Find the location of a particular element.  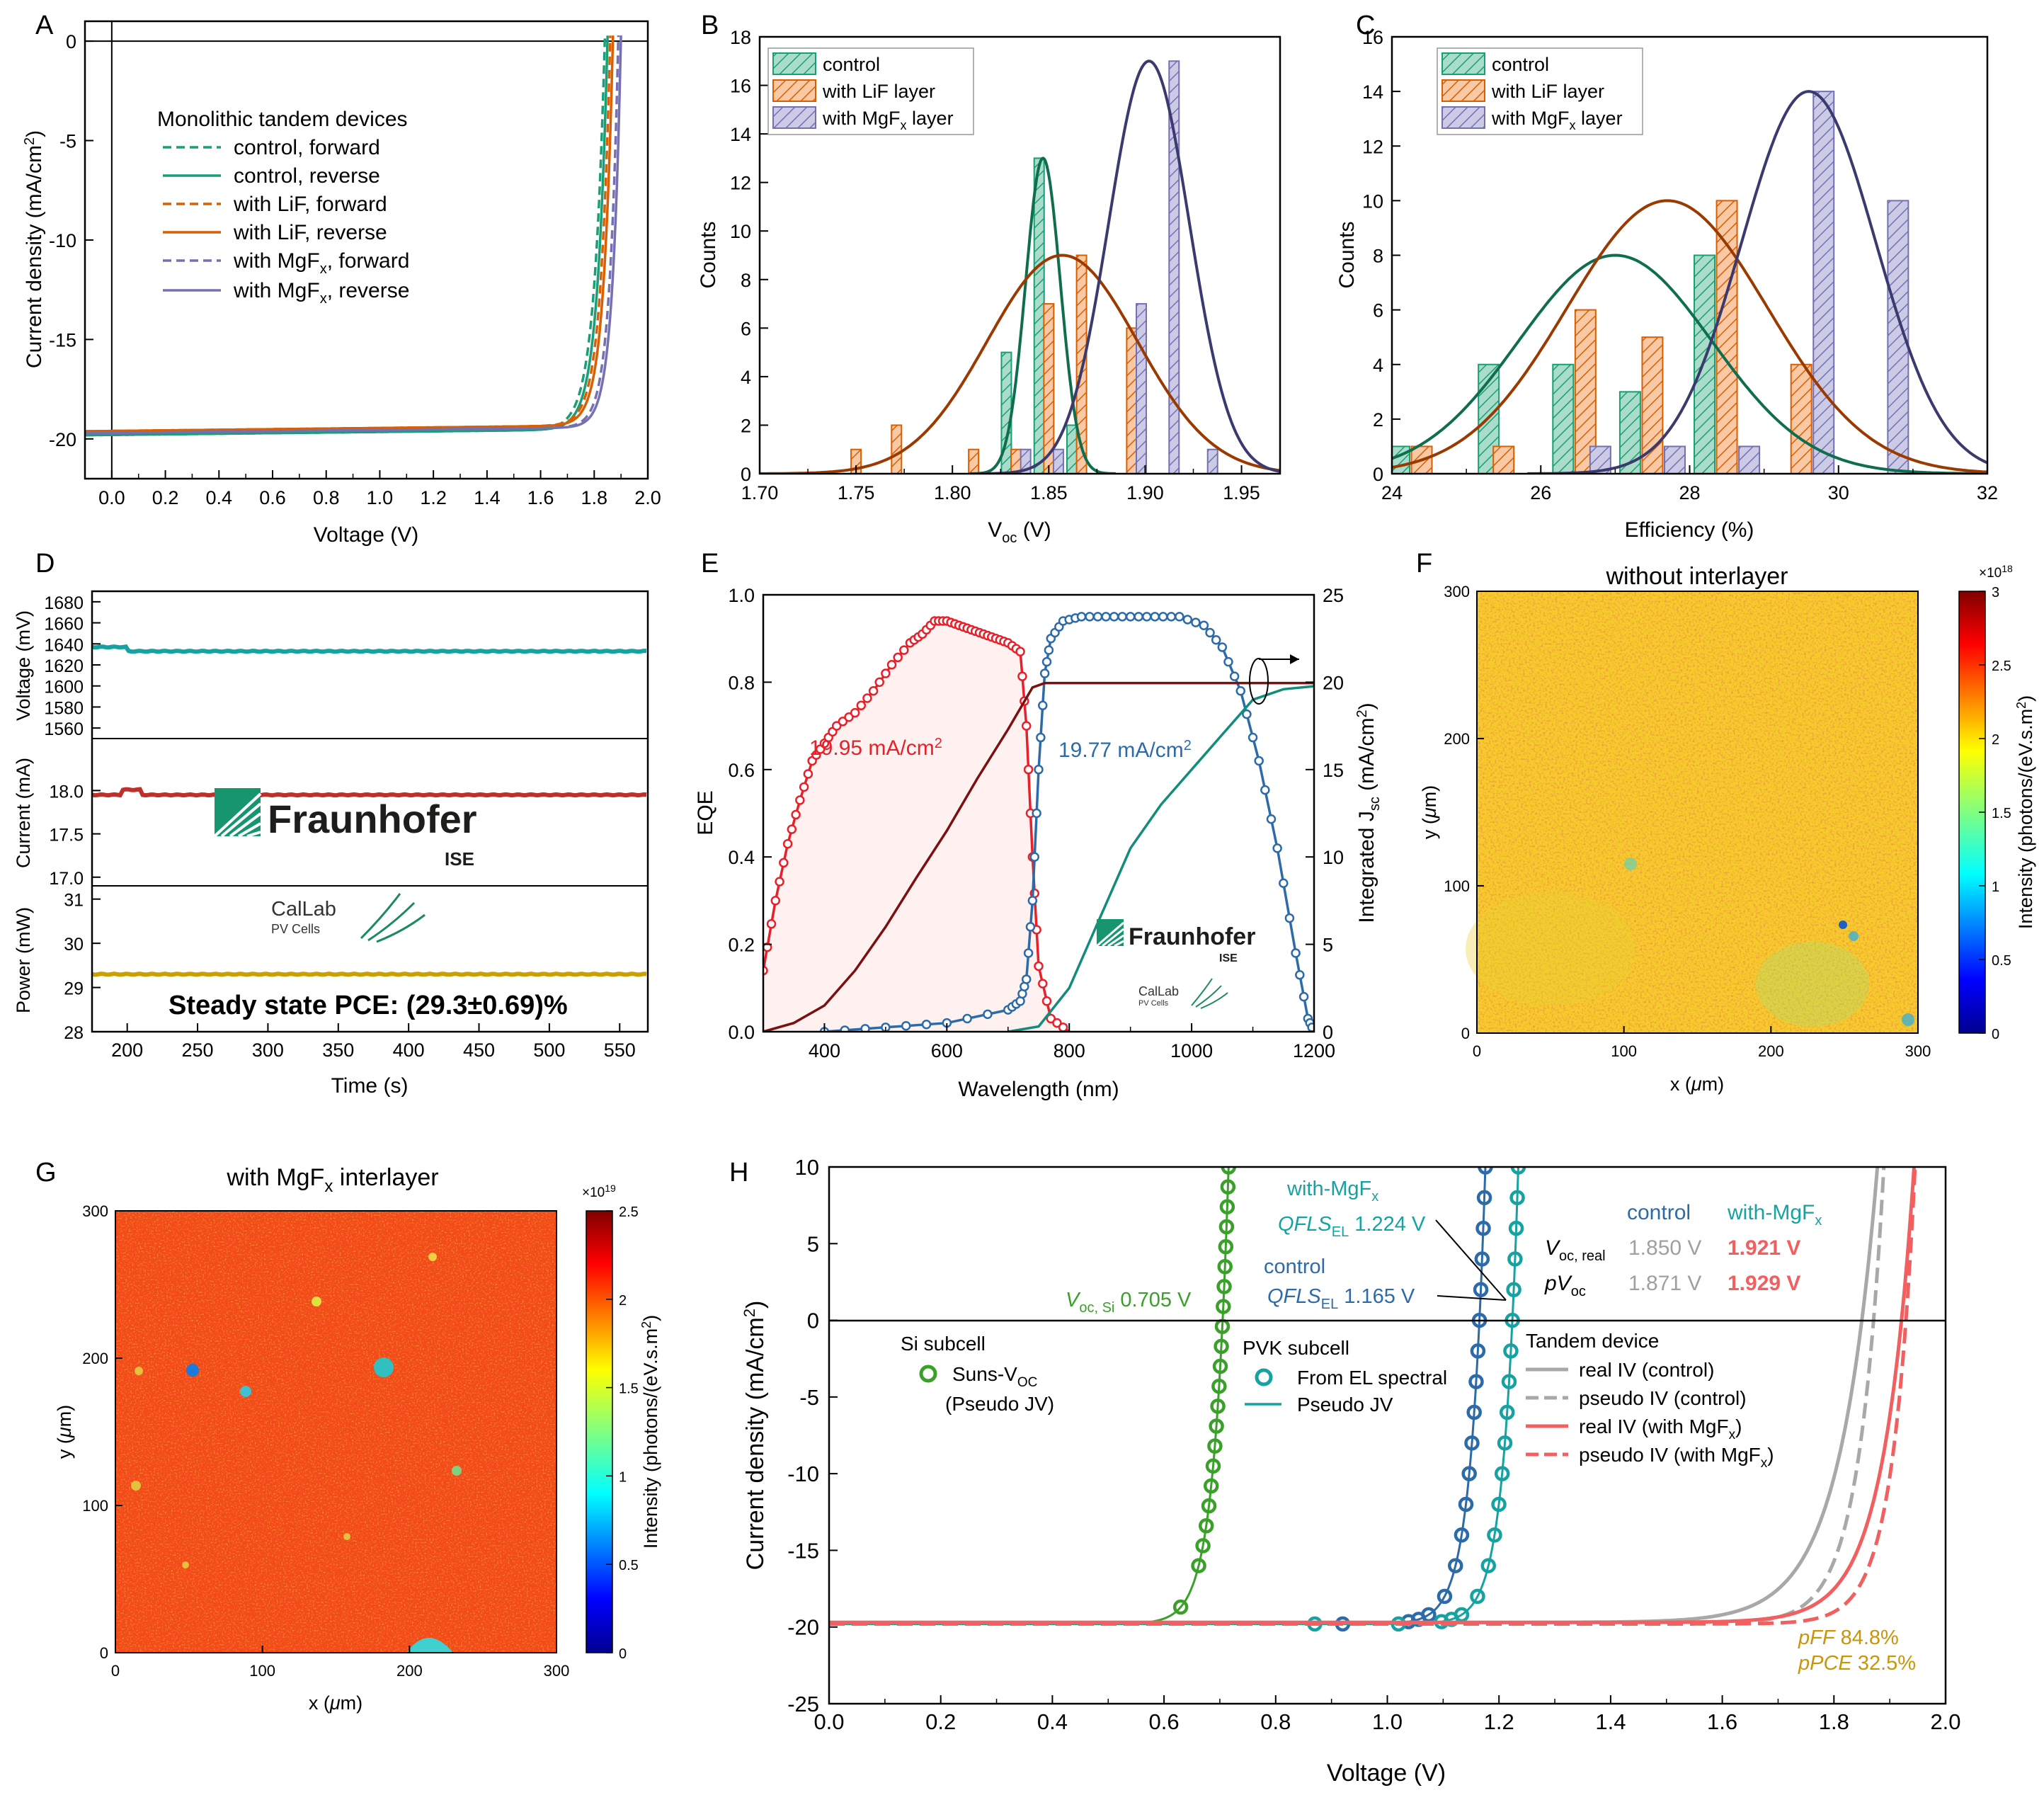

y-tick-label: 16 is located at coordinates (1373, 37).